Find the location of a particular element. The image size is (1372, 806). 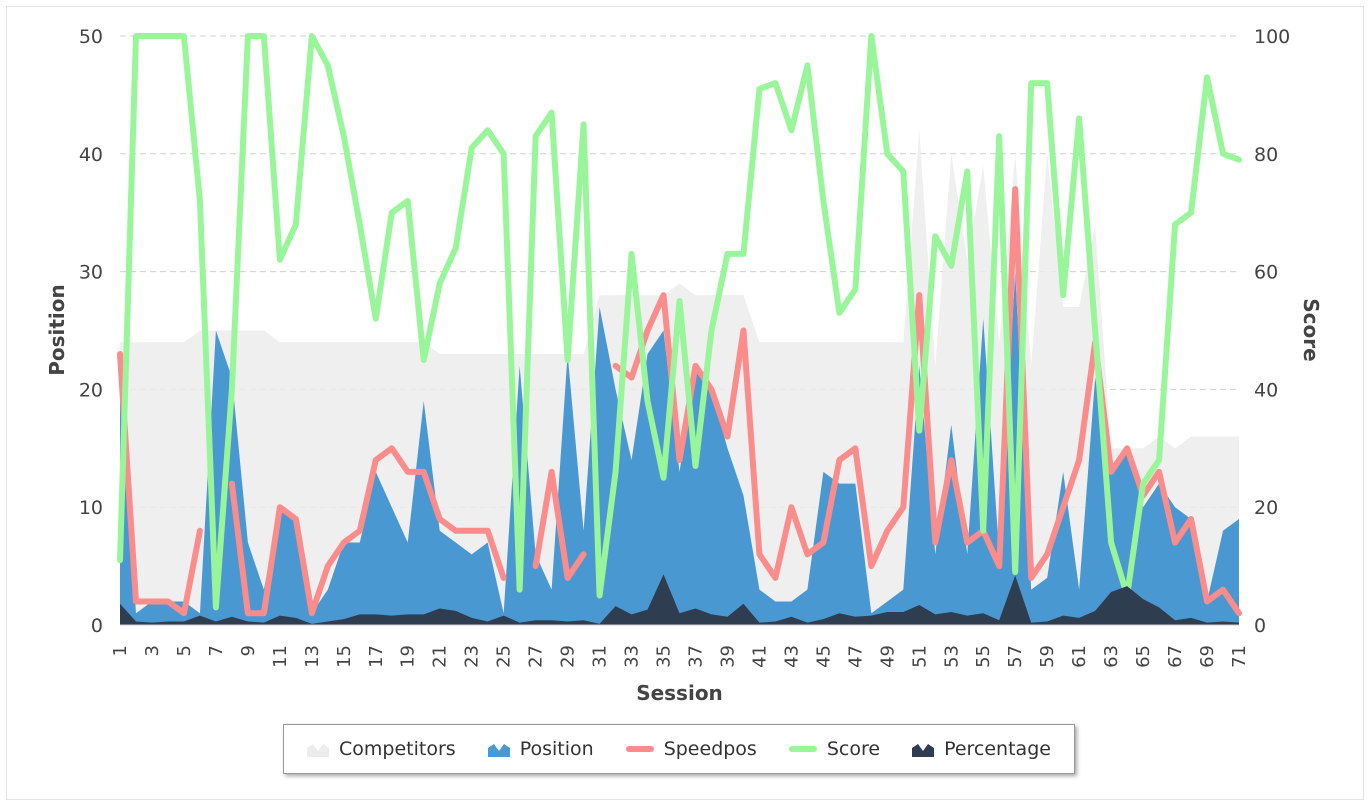

legend-item-position: Position is located at coordinates (540, 749).